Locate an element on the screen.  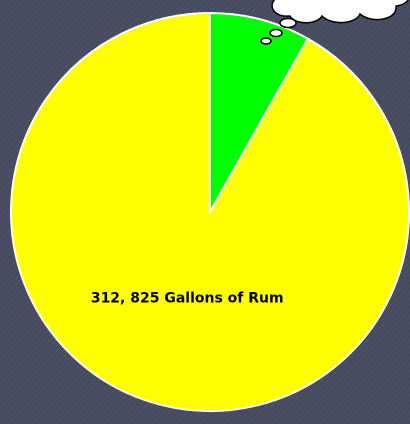
thought-bubble is located at coordinates (334, 22).